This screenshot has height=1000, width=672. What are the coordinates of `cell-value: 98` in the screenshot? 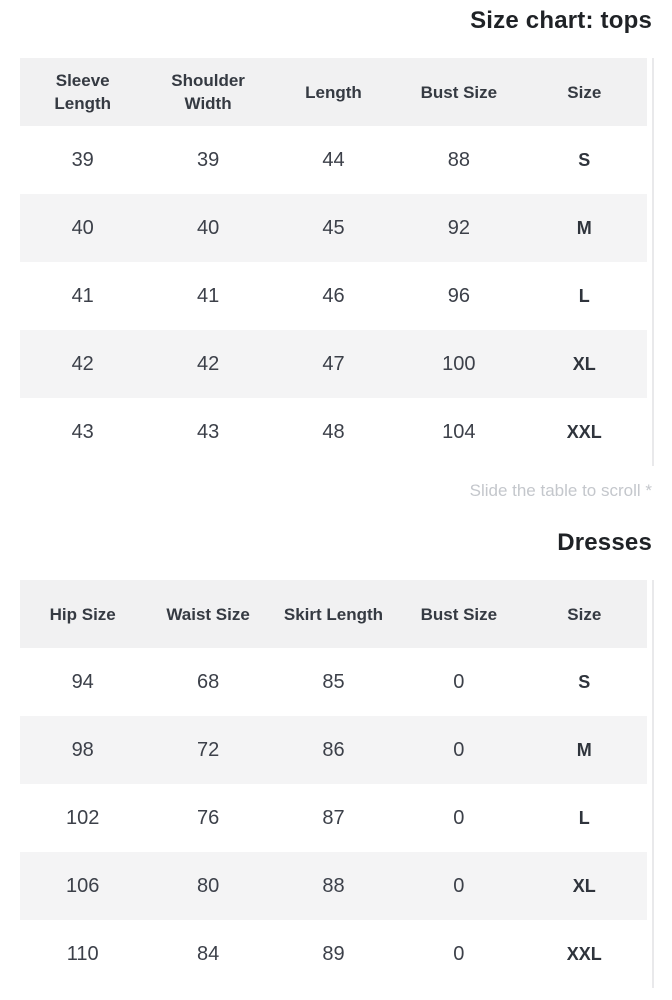 It's located at (82, 749).